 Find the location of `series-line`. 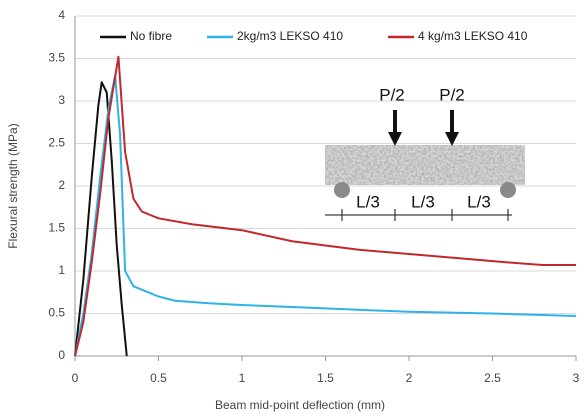

series-line is located at coordinates (101, 219).